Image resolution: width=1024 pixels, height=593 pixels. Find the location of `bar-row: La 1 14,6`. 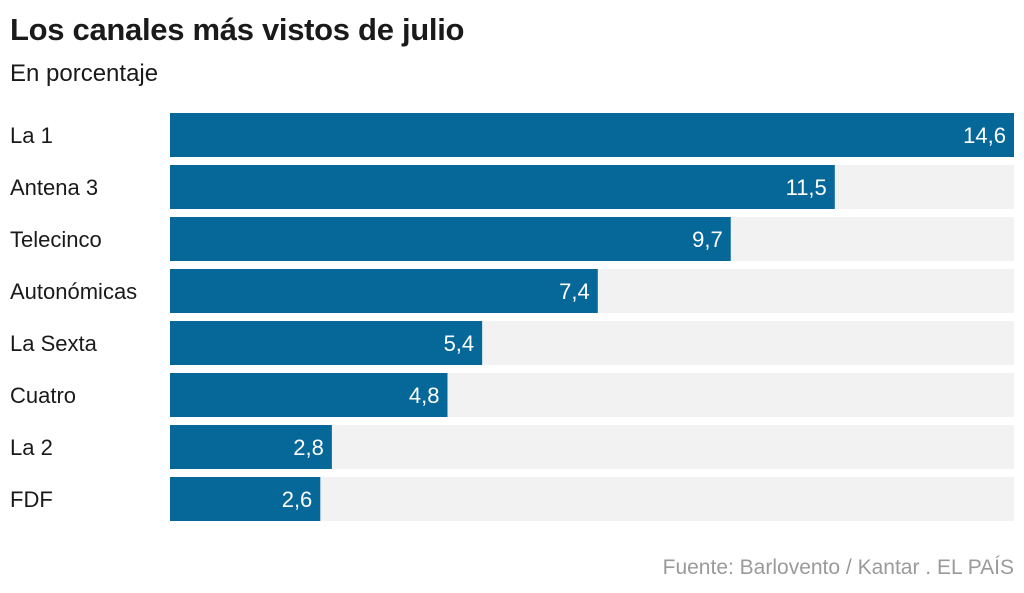

bar-row: La 1 14,6 is located at coordinates (512, 135).